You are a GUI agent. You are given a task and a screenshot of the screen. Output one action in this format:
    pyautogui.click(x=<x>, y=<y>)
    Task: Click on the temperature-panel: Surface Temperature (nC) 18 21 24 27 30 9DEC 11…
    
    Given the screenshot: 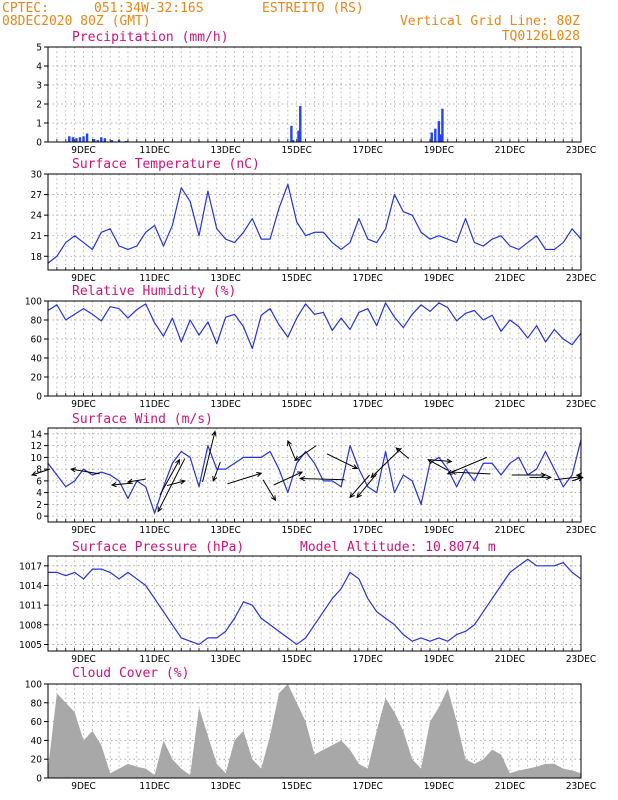 What is the action you would take?
    pyautogui.click(x=314, y=220)
    